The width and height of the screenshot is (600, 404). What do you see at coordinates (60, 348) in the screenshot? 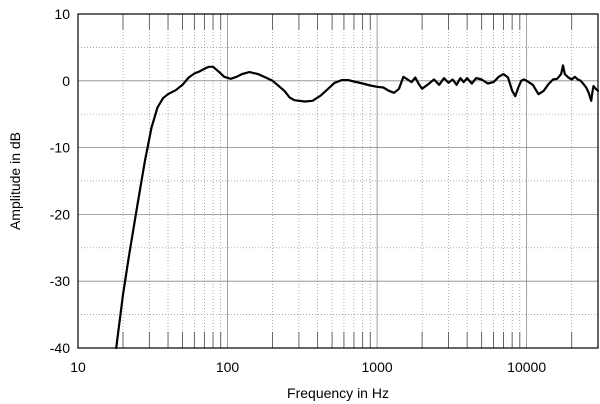
I see `y-tick-label: -40` at bounding box center [60, 348].